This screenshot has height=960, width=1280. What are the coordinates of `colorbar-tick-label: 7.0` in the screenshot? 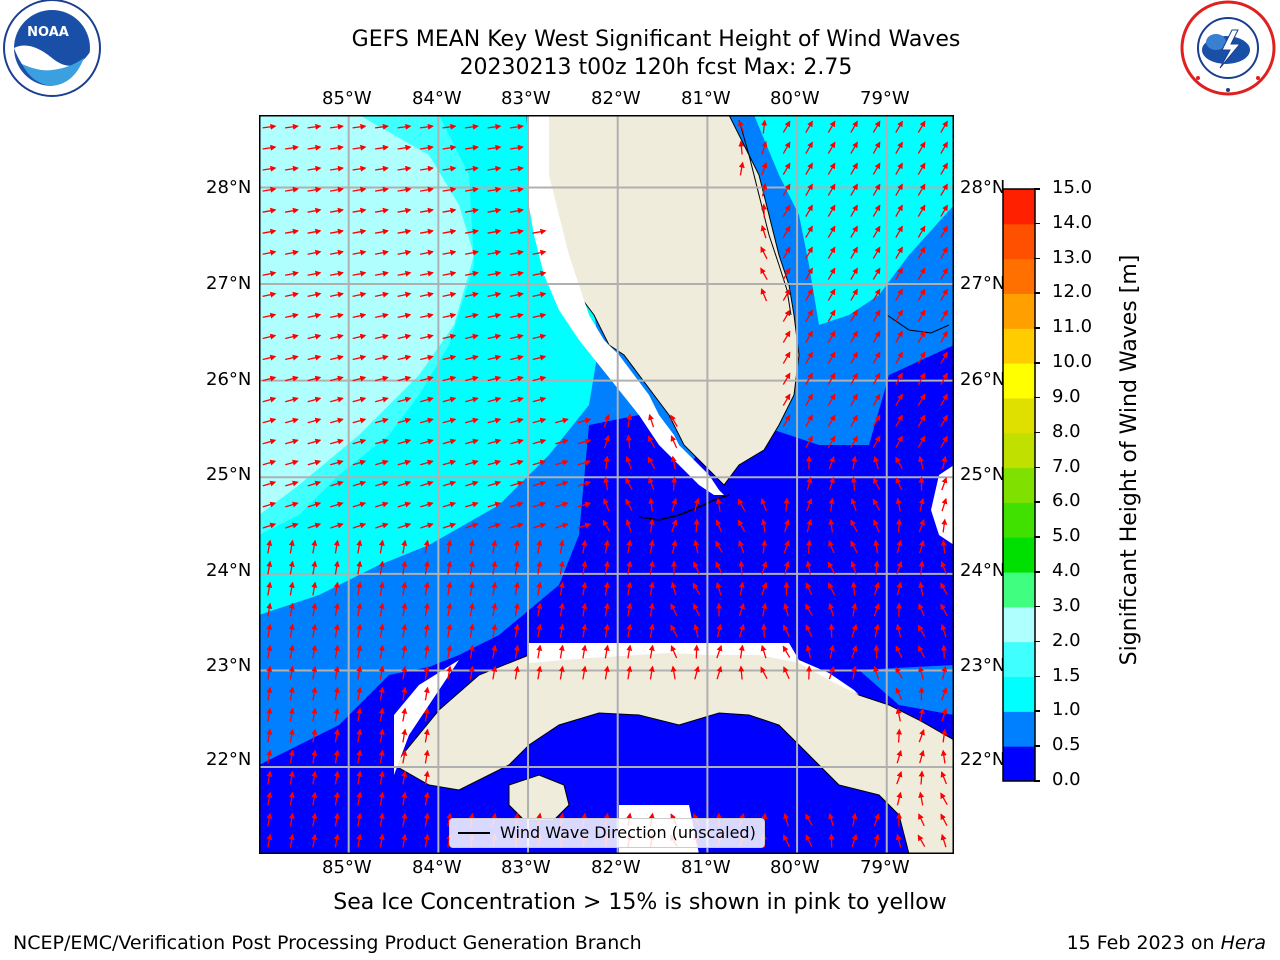 It's located at (1066, 466).